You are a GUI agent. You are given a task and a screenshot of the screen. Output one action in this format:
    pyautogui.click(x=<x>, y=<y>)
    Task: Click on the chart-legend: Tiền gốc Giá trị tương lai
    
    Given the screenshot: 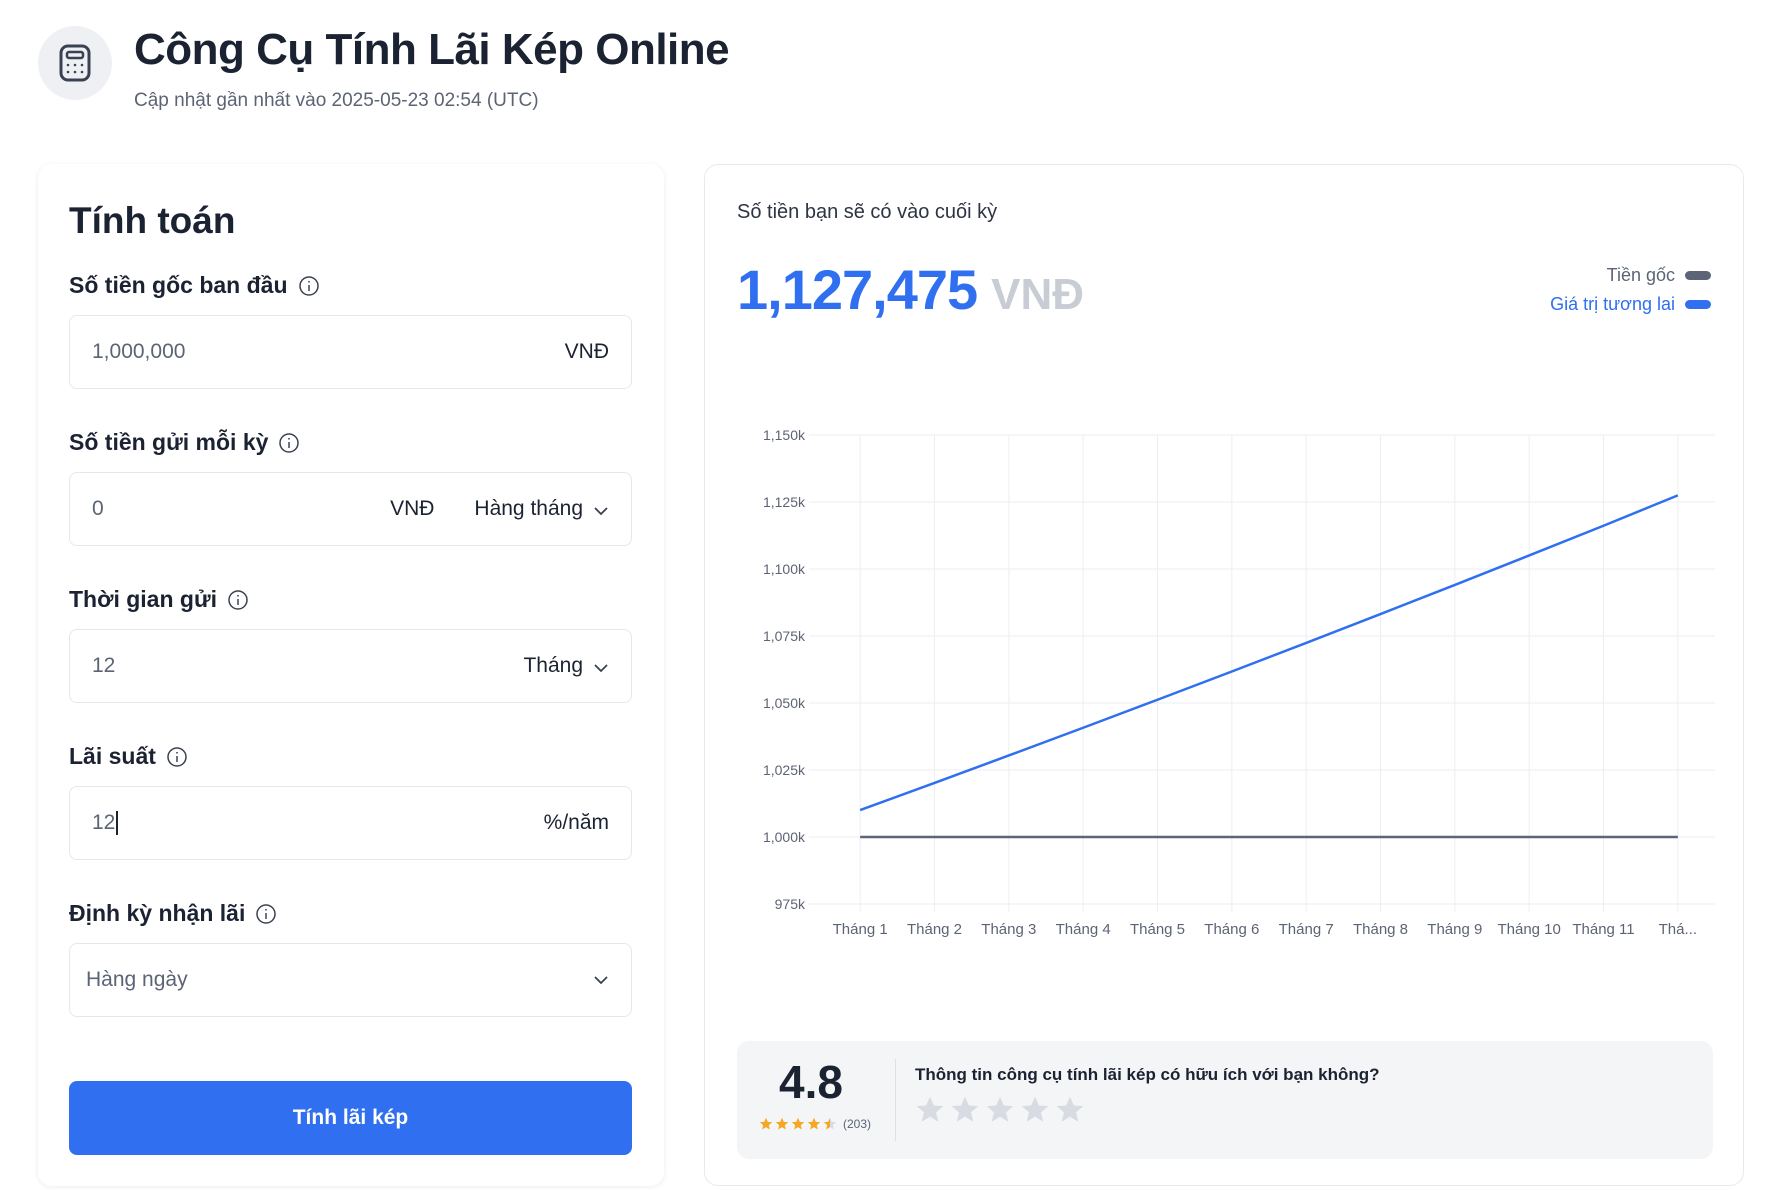 What is the action you would take?
    pyautogui.click(x=1630, y=294)
    